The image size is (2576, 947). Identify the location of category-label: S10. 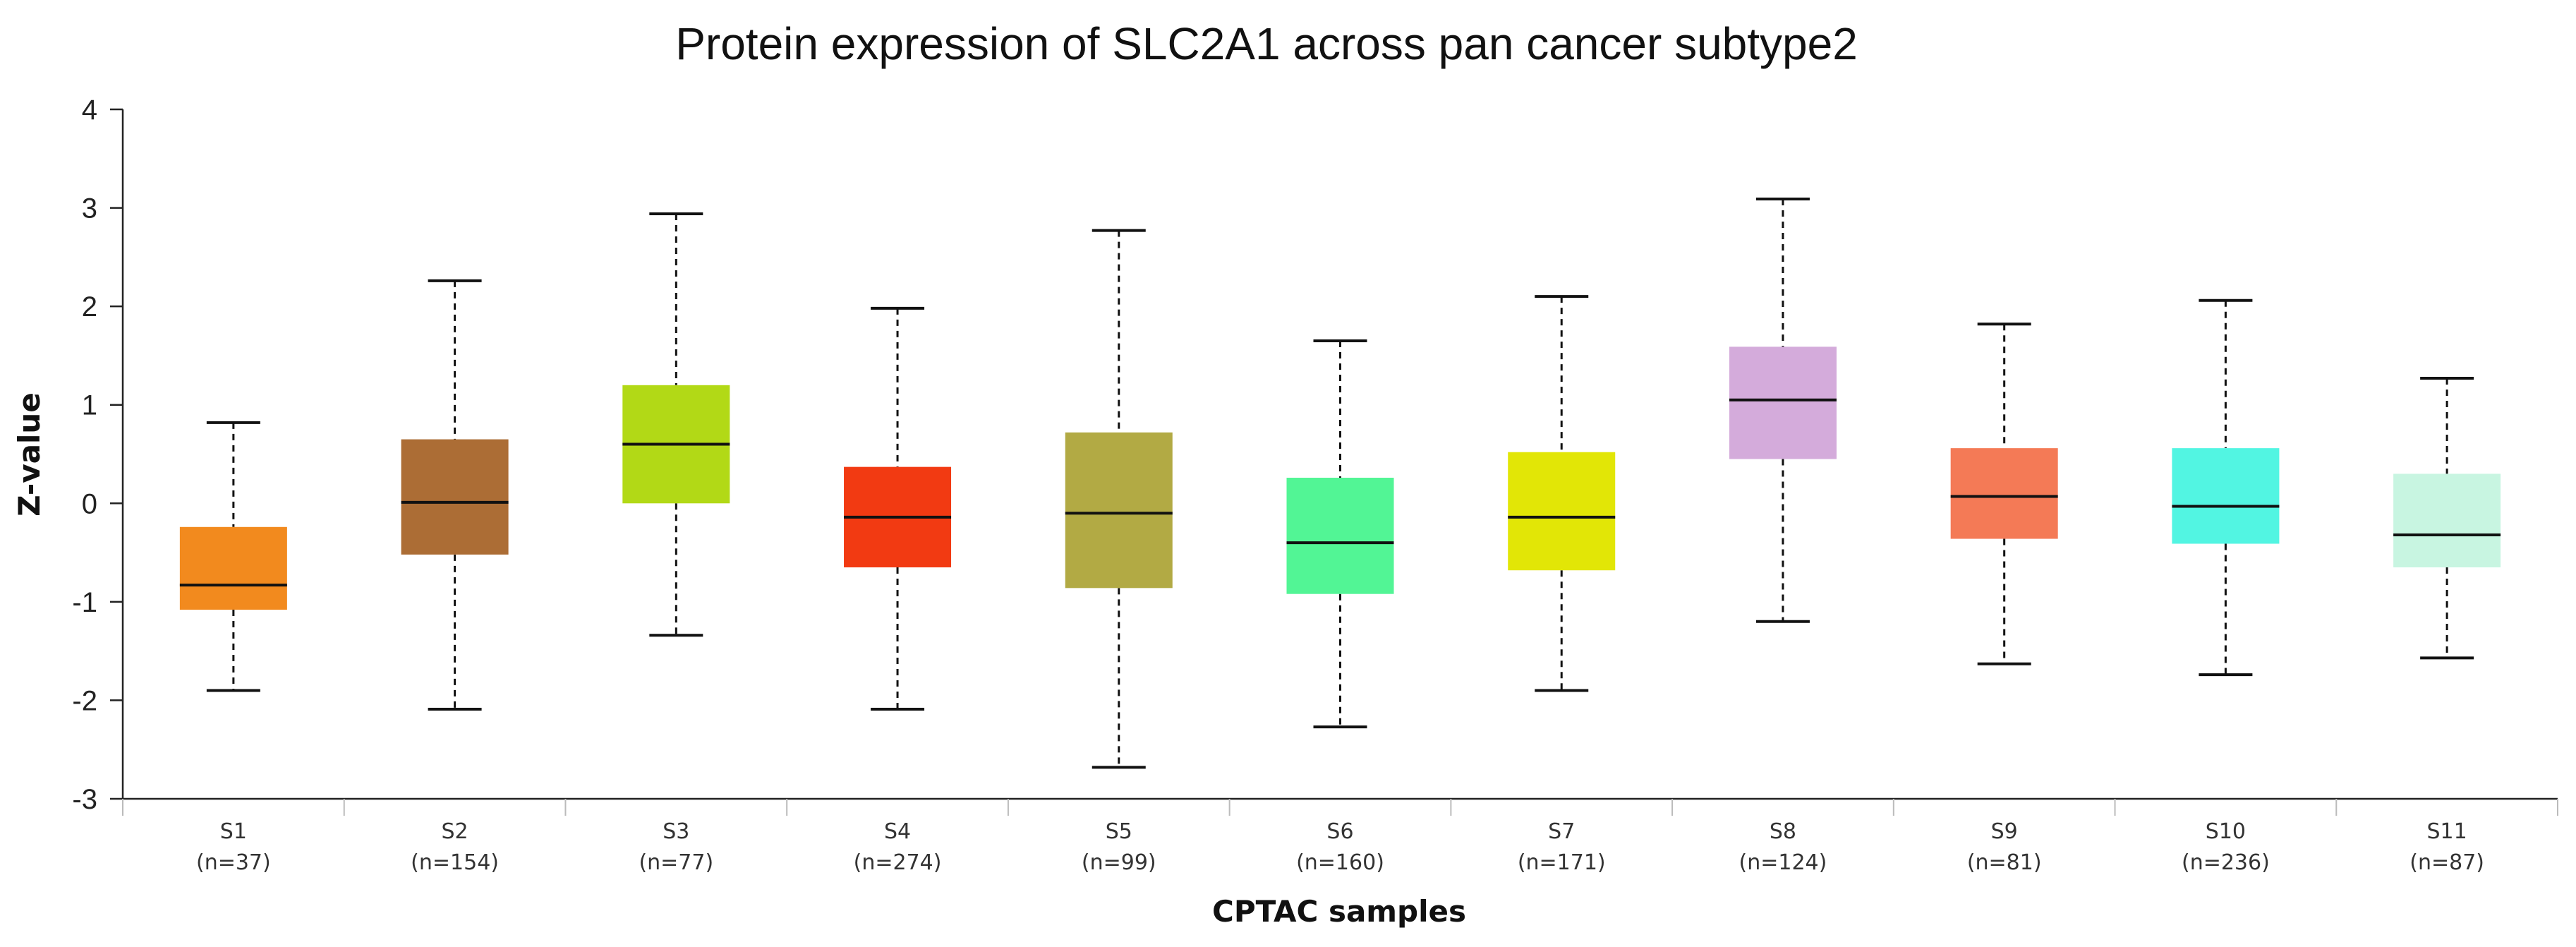
(2226, 832).